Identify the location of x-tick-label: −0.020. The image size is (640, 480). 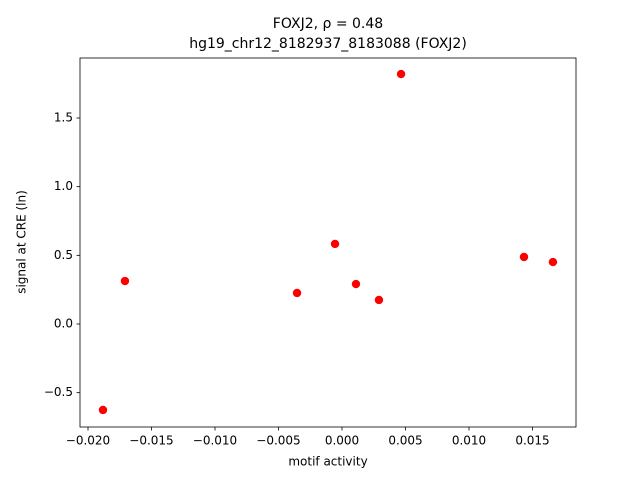
(88, 441).